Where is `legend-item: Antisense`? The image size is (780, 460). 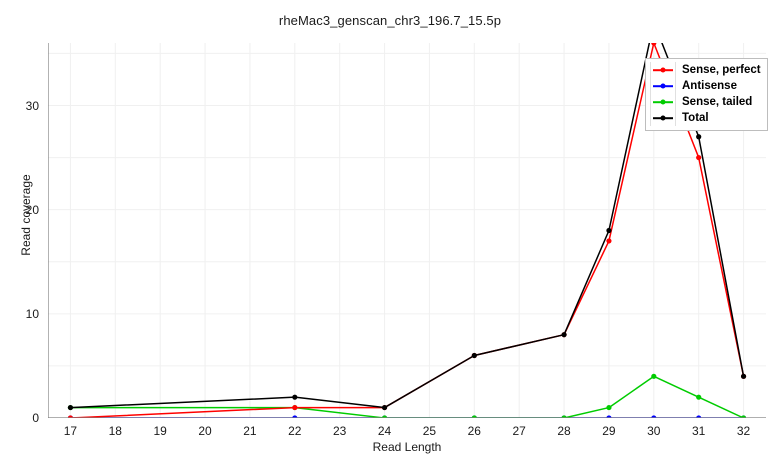
legend-item: Antisense is located at coordinates (705, 86).